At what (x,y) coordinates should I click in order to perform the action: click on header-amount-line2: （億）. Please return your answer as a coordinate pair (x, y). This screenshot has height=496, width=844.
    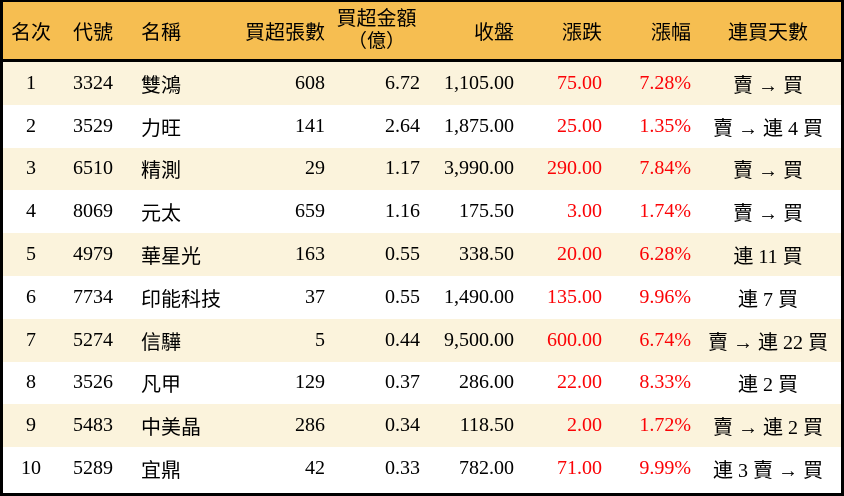
    Looking at the image, I should click on (376, 42).